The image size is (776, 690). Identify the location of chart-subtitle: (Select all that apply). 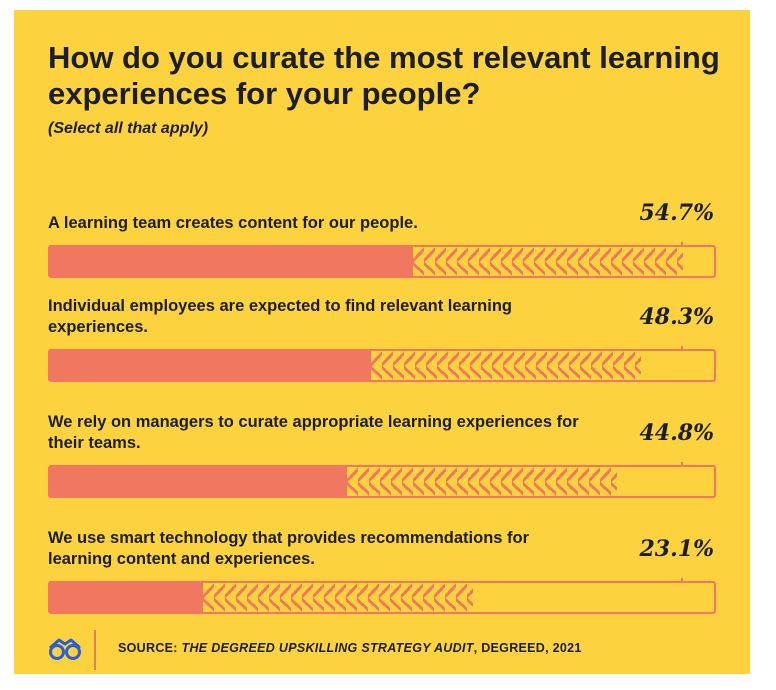
(128, 128).